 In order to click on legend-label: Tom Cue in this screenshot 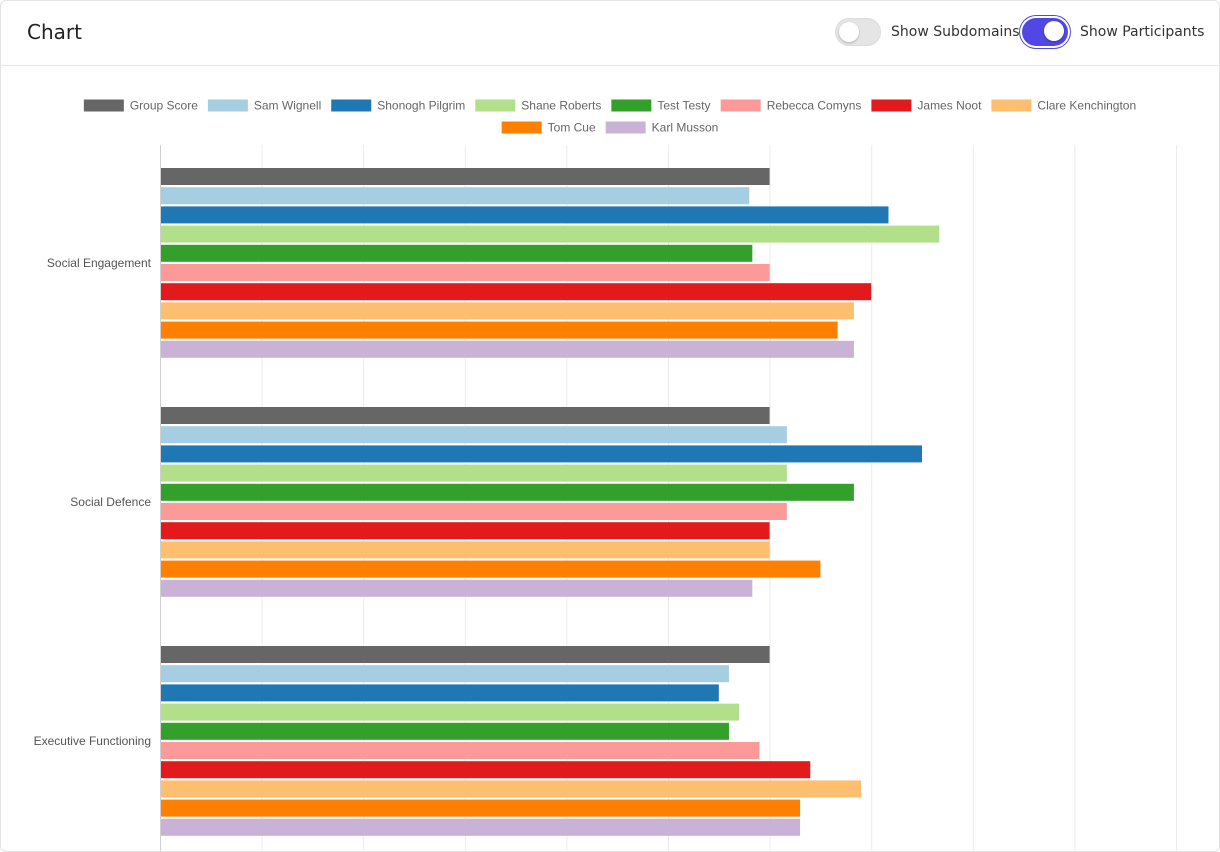, I will do `click(572, 128)`.